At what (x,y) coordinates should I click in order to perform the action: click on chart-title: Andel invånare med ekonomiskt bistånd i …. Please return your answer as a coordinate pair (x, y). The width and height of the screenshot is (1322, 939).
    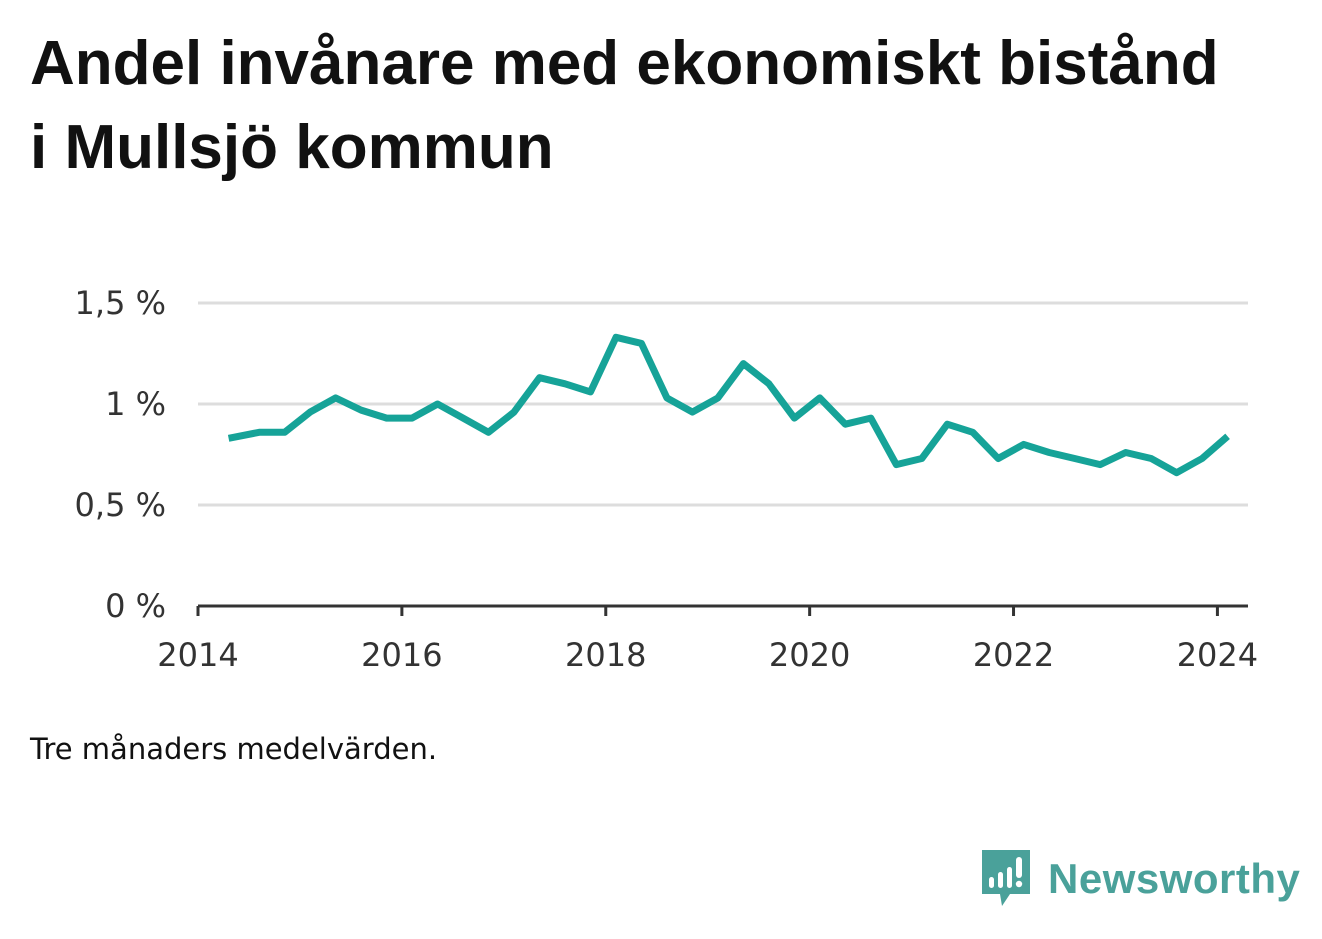
    Looking at the image, I should click on (624, 105).